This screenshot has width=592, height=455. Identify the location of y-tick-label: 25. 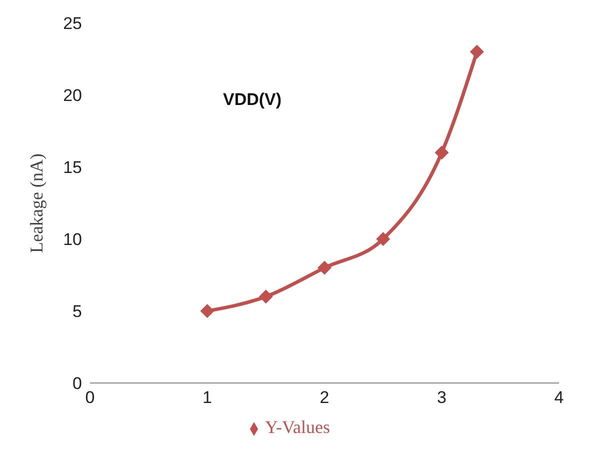
(72, 24).